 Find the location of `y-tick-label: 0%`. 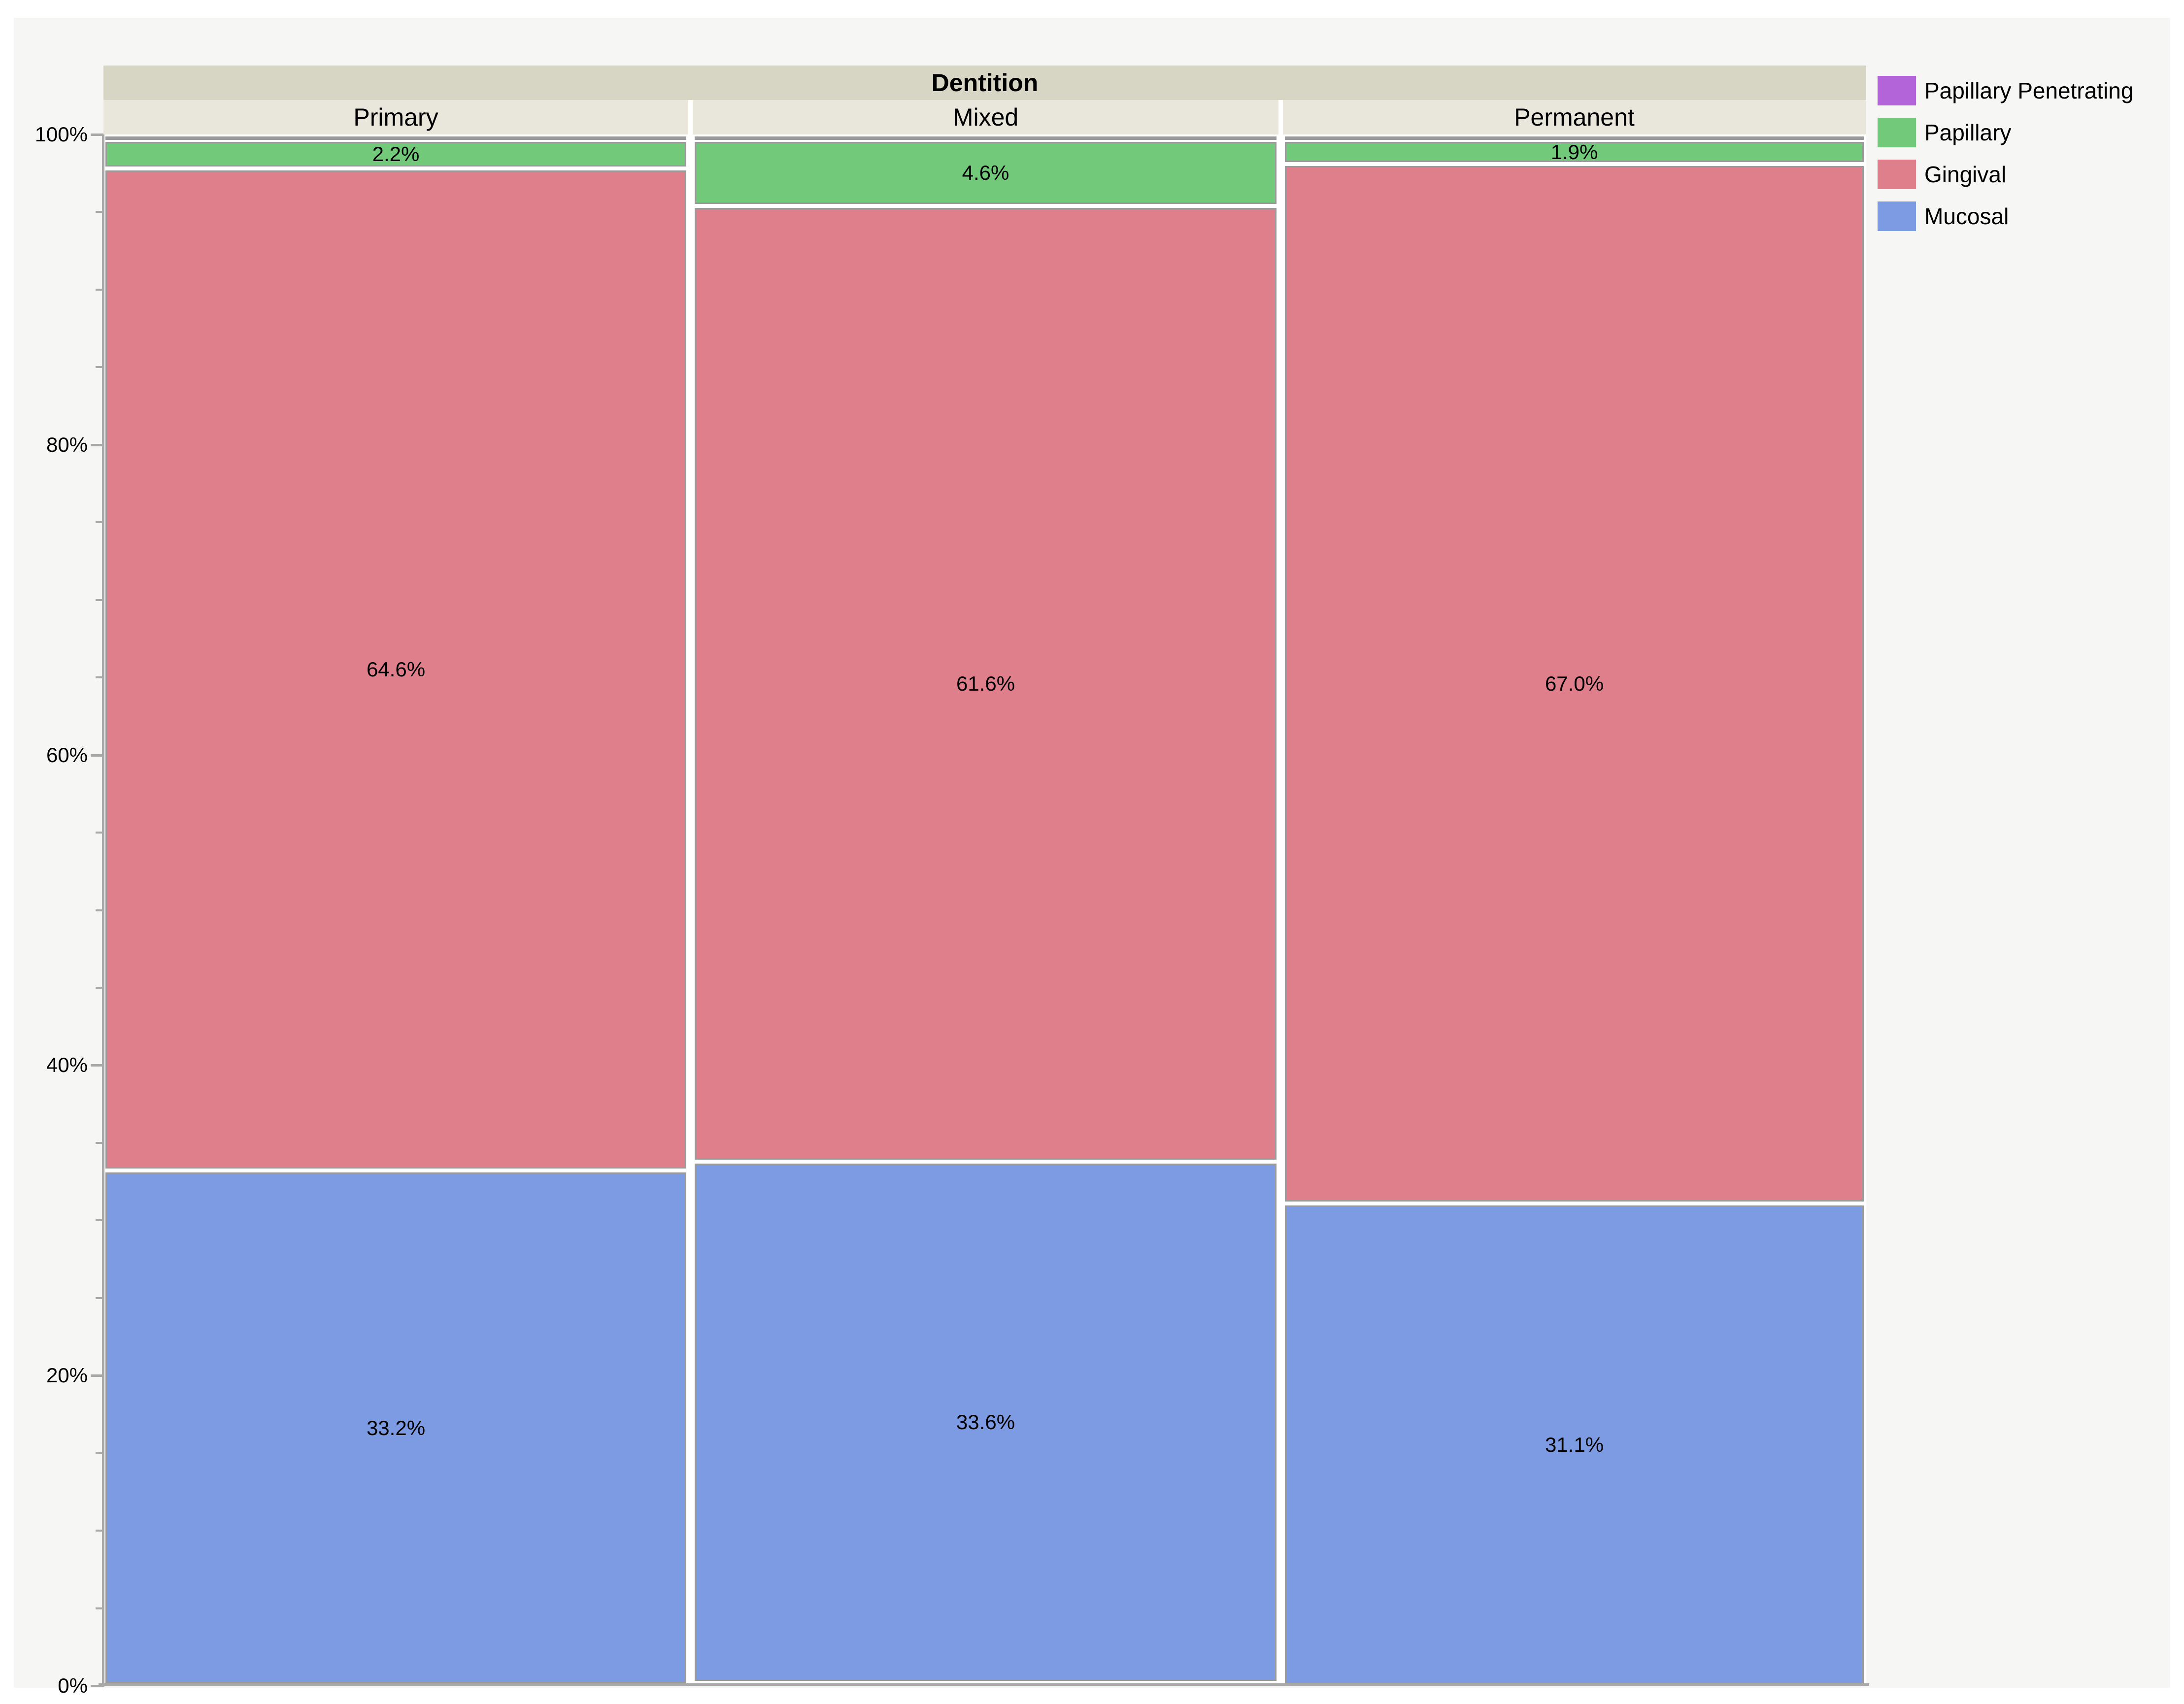

y-tick-label: 0% is located at coordinates (73, 1685).